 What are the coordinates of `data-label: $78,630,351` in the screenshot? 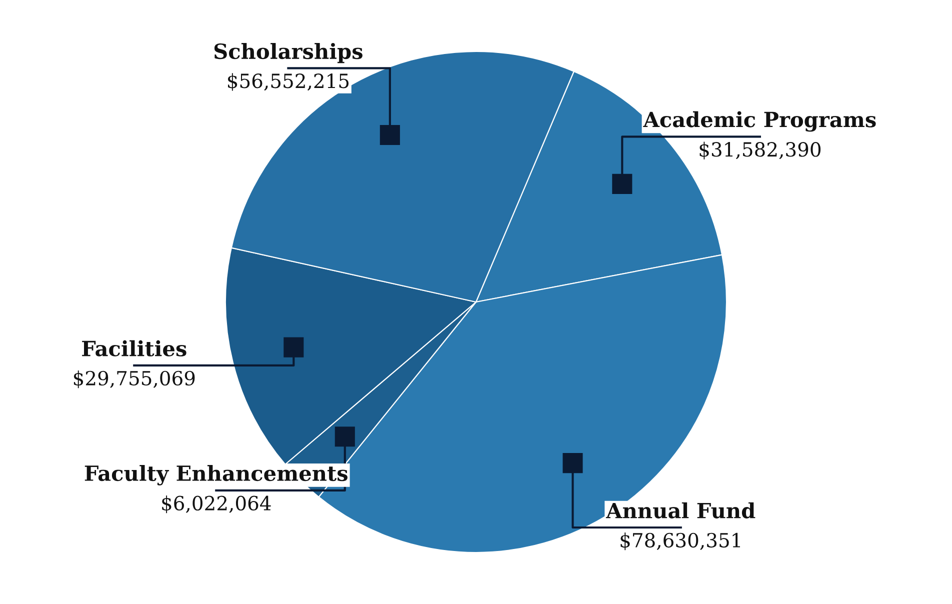 It's located at (680, 541).